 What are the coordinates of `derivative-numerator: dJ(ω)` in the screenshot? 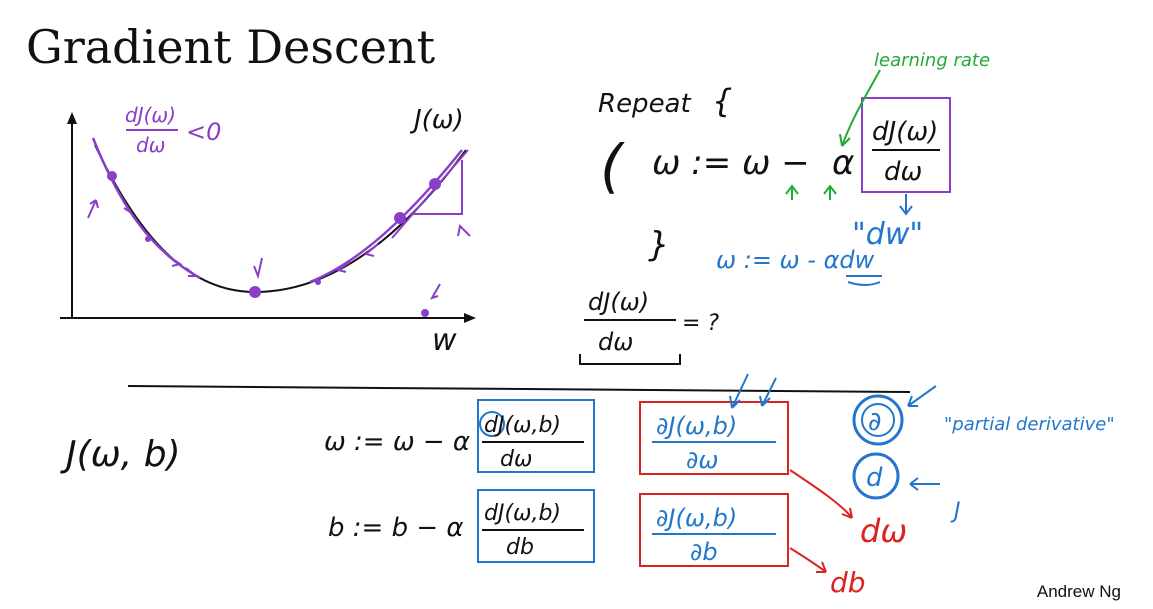 It's located at (905, 132).